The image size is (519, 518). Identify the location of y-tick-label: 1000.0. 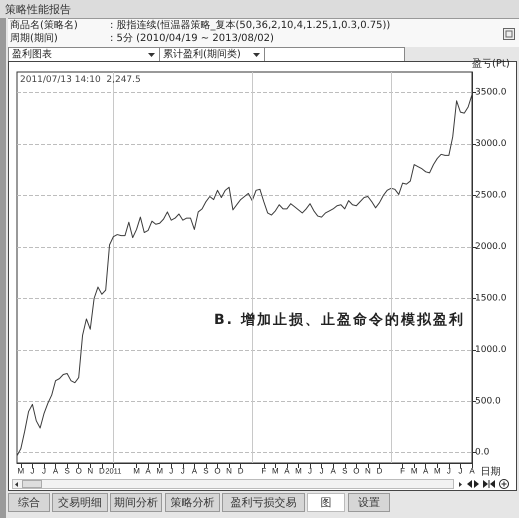
(491, 349).